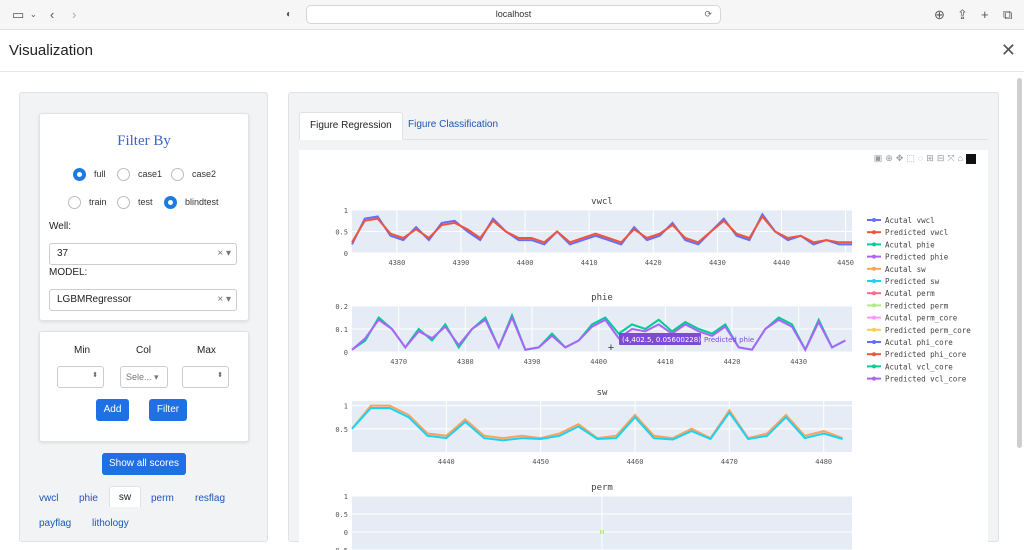 The width and height of the screenshot is (1024, 550). Describe the element at coordinates (51, 50) in the screenshot. I see `page-title: Visualization` at that location.